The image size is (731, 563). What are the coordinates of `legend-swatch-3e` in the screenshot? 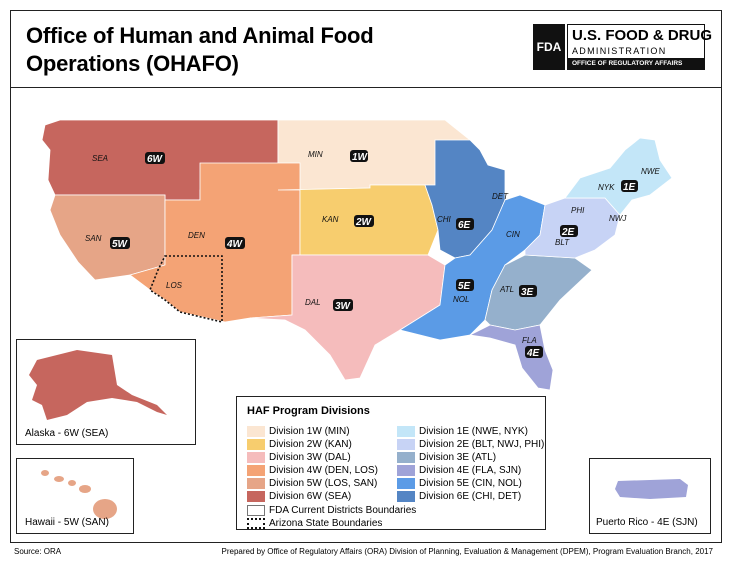 It's located at (406, 457).